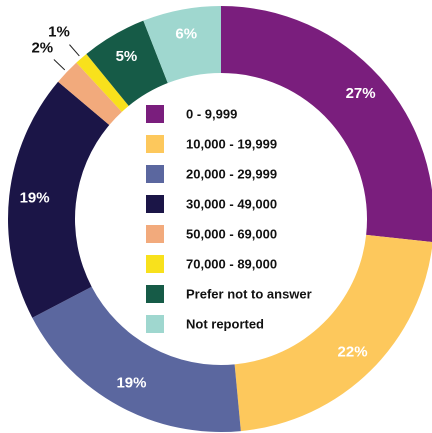 The image size is (432, 433). I want to click on legend-label: 50,000 - 69,000, so click(231, 233).